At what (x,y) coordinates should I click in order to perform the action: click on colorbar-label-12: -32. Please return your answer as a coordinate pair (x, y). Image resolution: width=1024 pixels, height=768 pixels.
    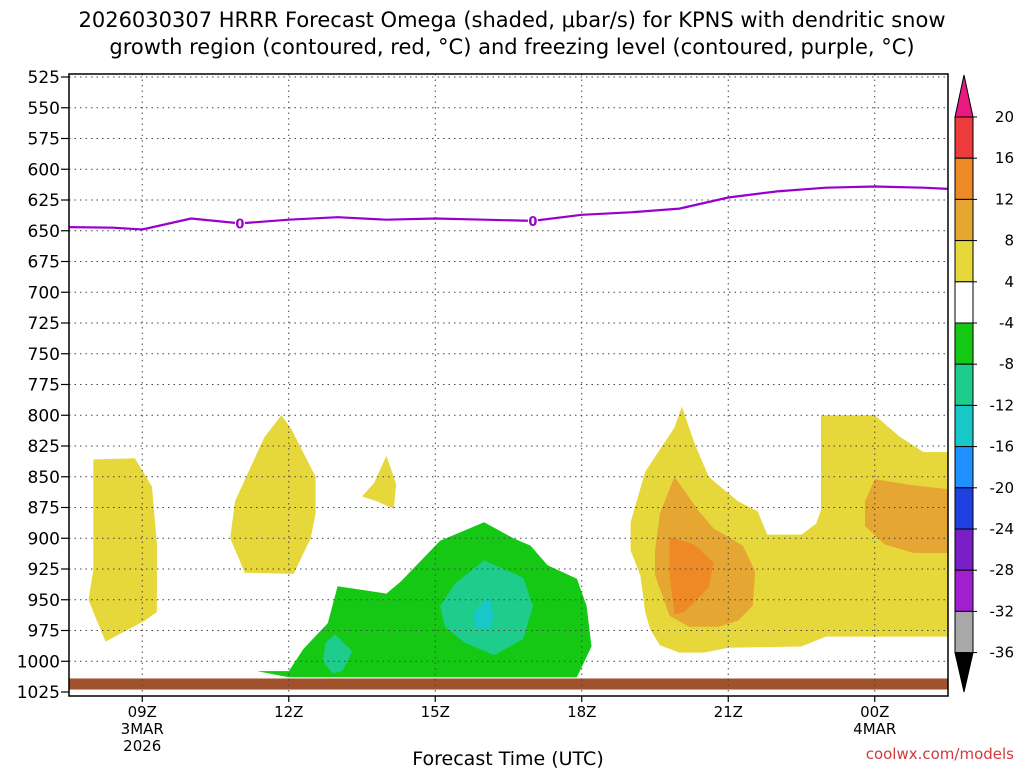
    Looking at the image, I should click on (1002, 611).